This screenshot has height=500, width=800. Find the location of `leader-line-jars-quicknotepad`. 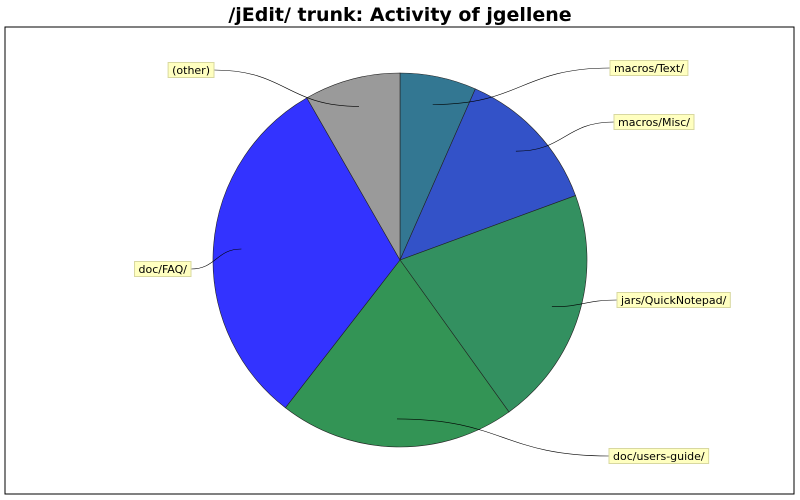

leader-line-jars-quicknotepad is located at coordinates (584, 303).